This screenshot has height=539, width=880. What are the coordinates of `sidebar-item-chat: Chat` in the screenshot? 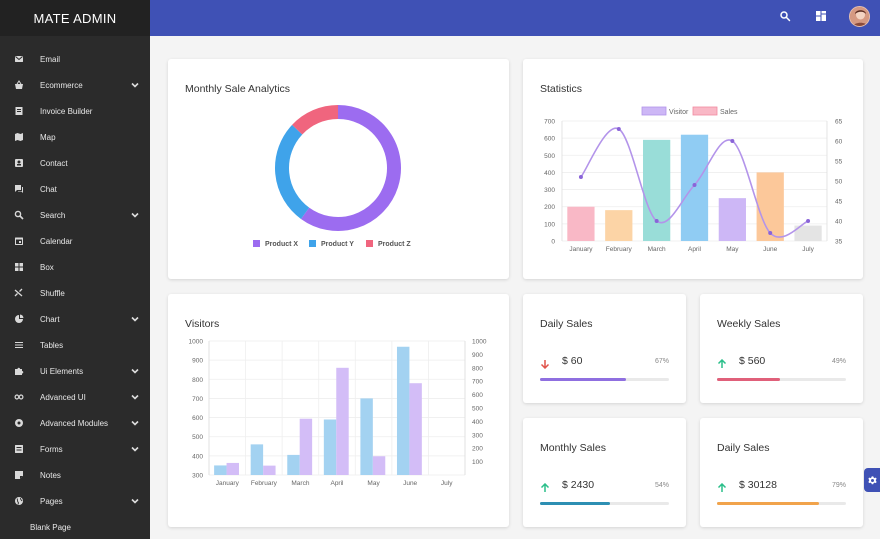 It's located at (75, 189).